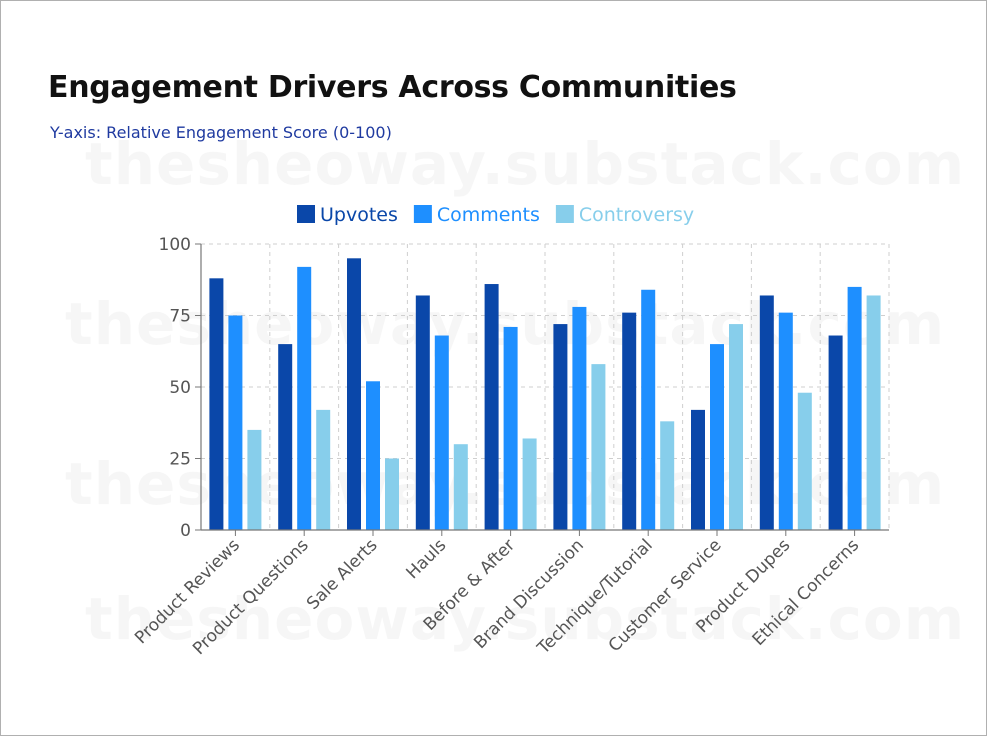 The height and width of the screenshot is (736, 987). I want to click on legend-swatch-comments, so click(422, 214).